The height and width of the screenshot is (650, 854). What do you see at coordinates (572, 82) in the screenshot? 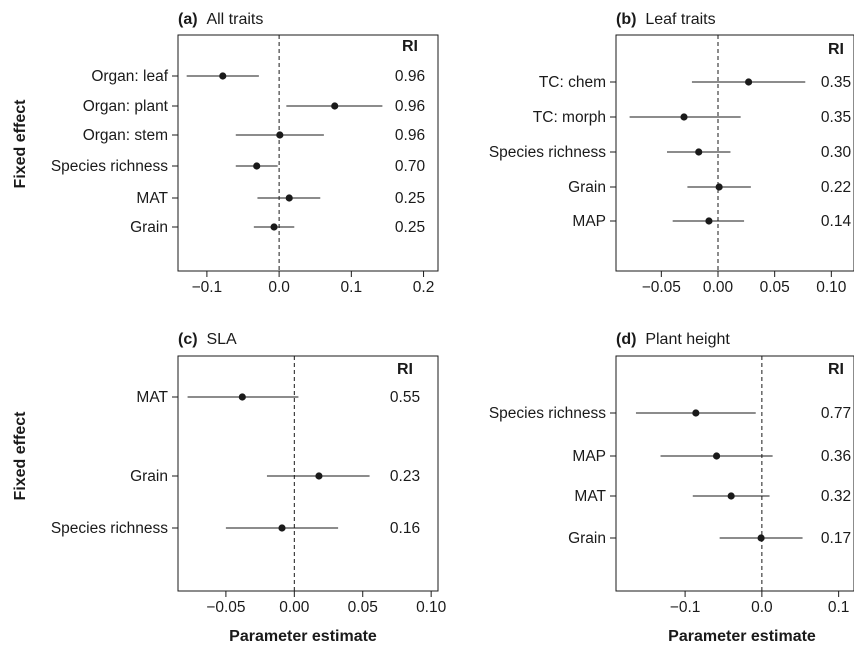
I see `category-label: TC: chem` at bounding box center [572, 82].